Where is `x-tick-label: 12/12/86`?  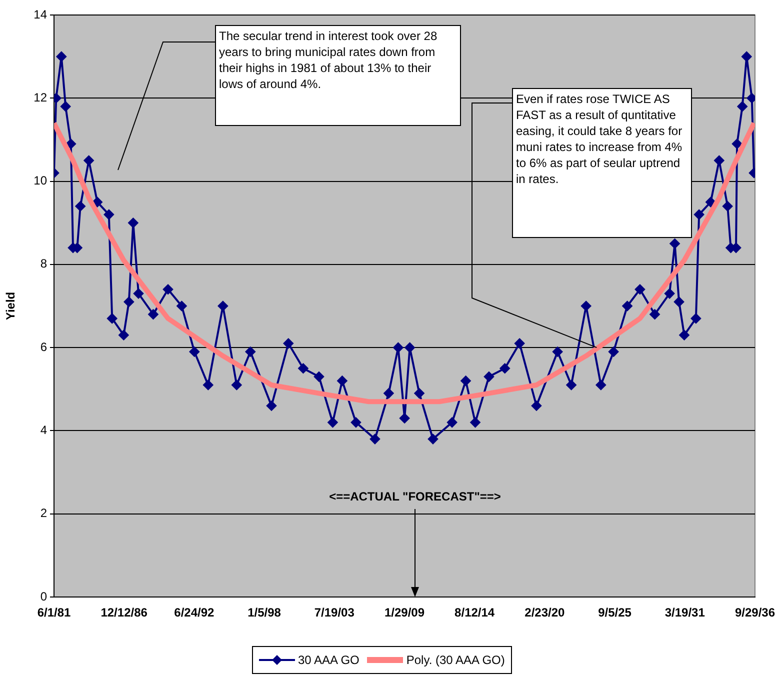
x-tick-label: 12/12/86 is located at coordinates (124, 613).